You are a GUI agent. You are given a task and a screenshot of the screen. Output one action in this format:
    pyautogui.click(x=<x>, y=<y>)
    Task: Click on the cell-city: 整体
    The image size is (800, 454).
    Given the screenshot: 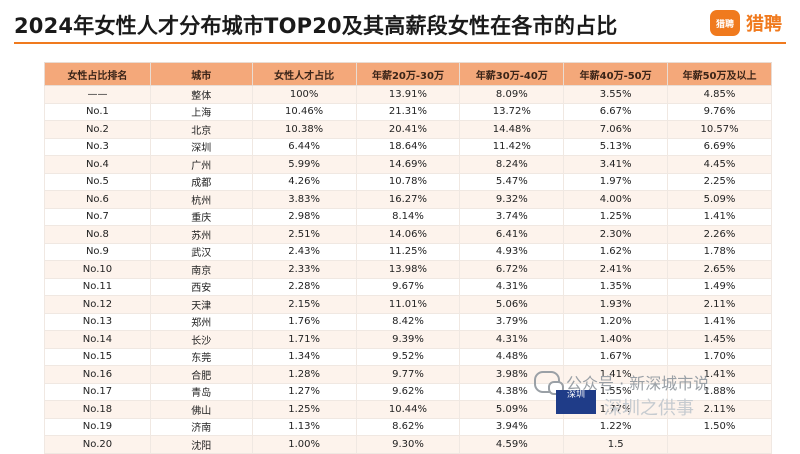 What is the action you would take?
    pyautogui.click(x=201, y=94)
    